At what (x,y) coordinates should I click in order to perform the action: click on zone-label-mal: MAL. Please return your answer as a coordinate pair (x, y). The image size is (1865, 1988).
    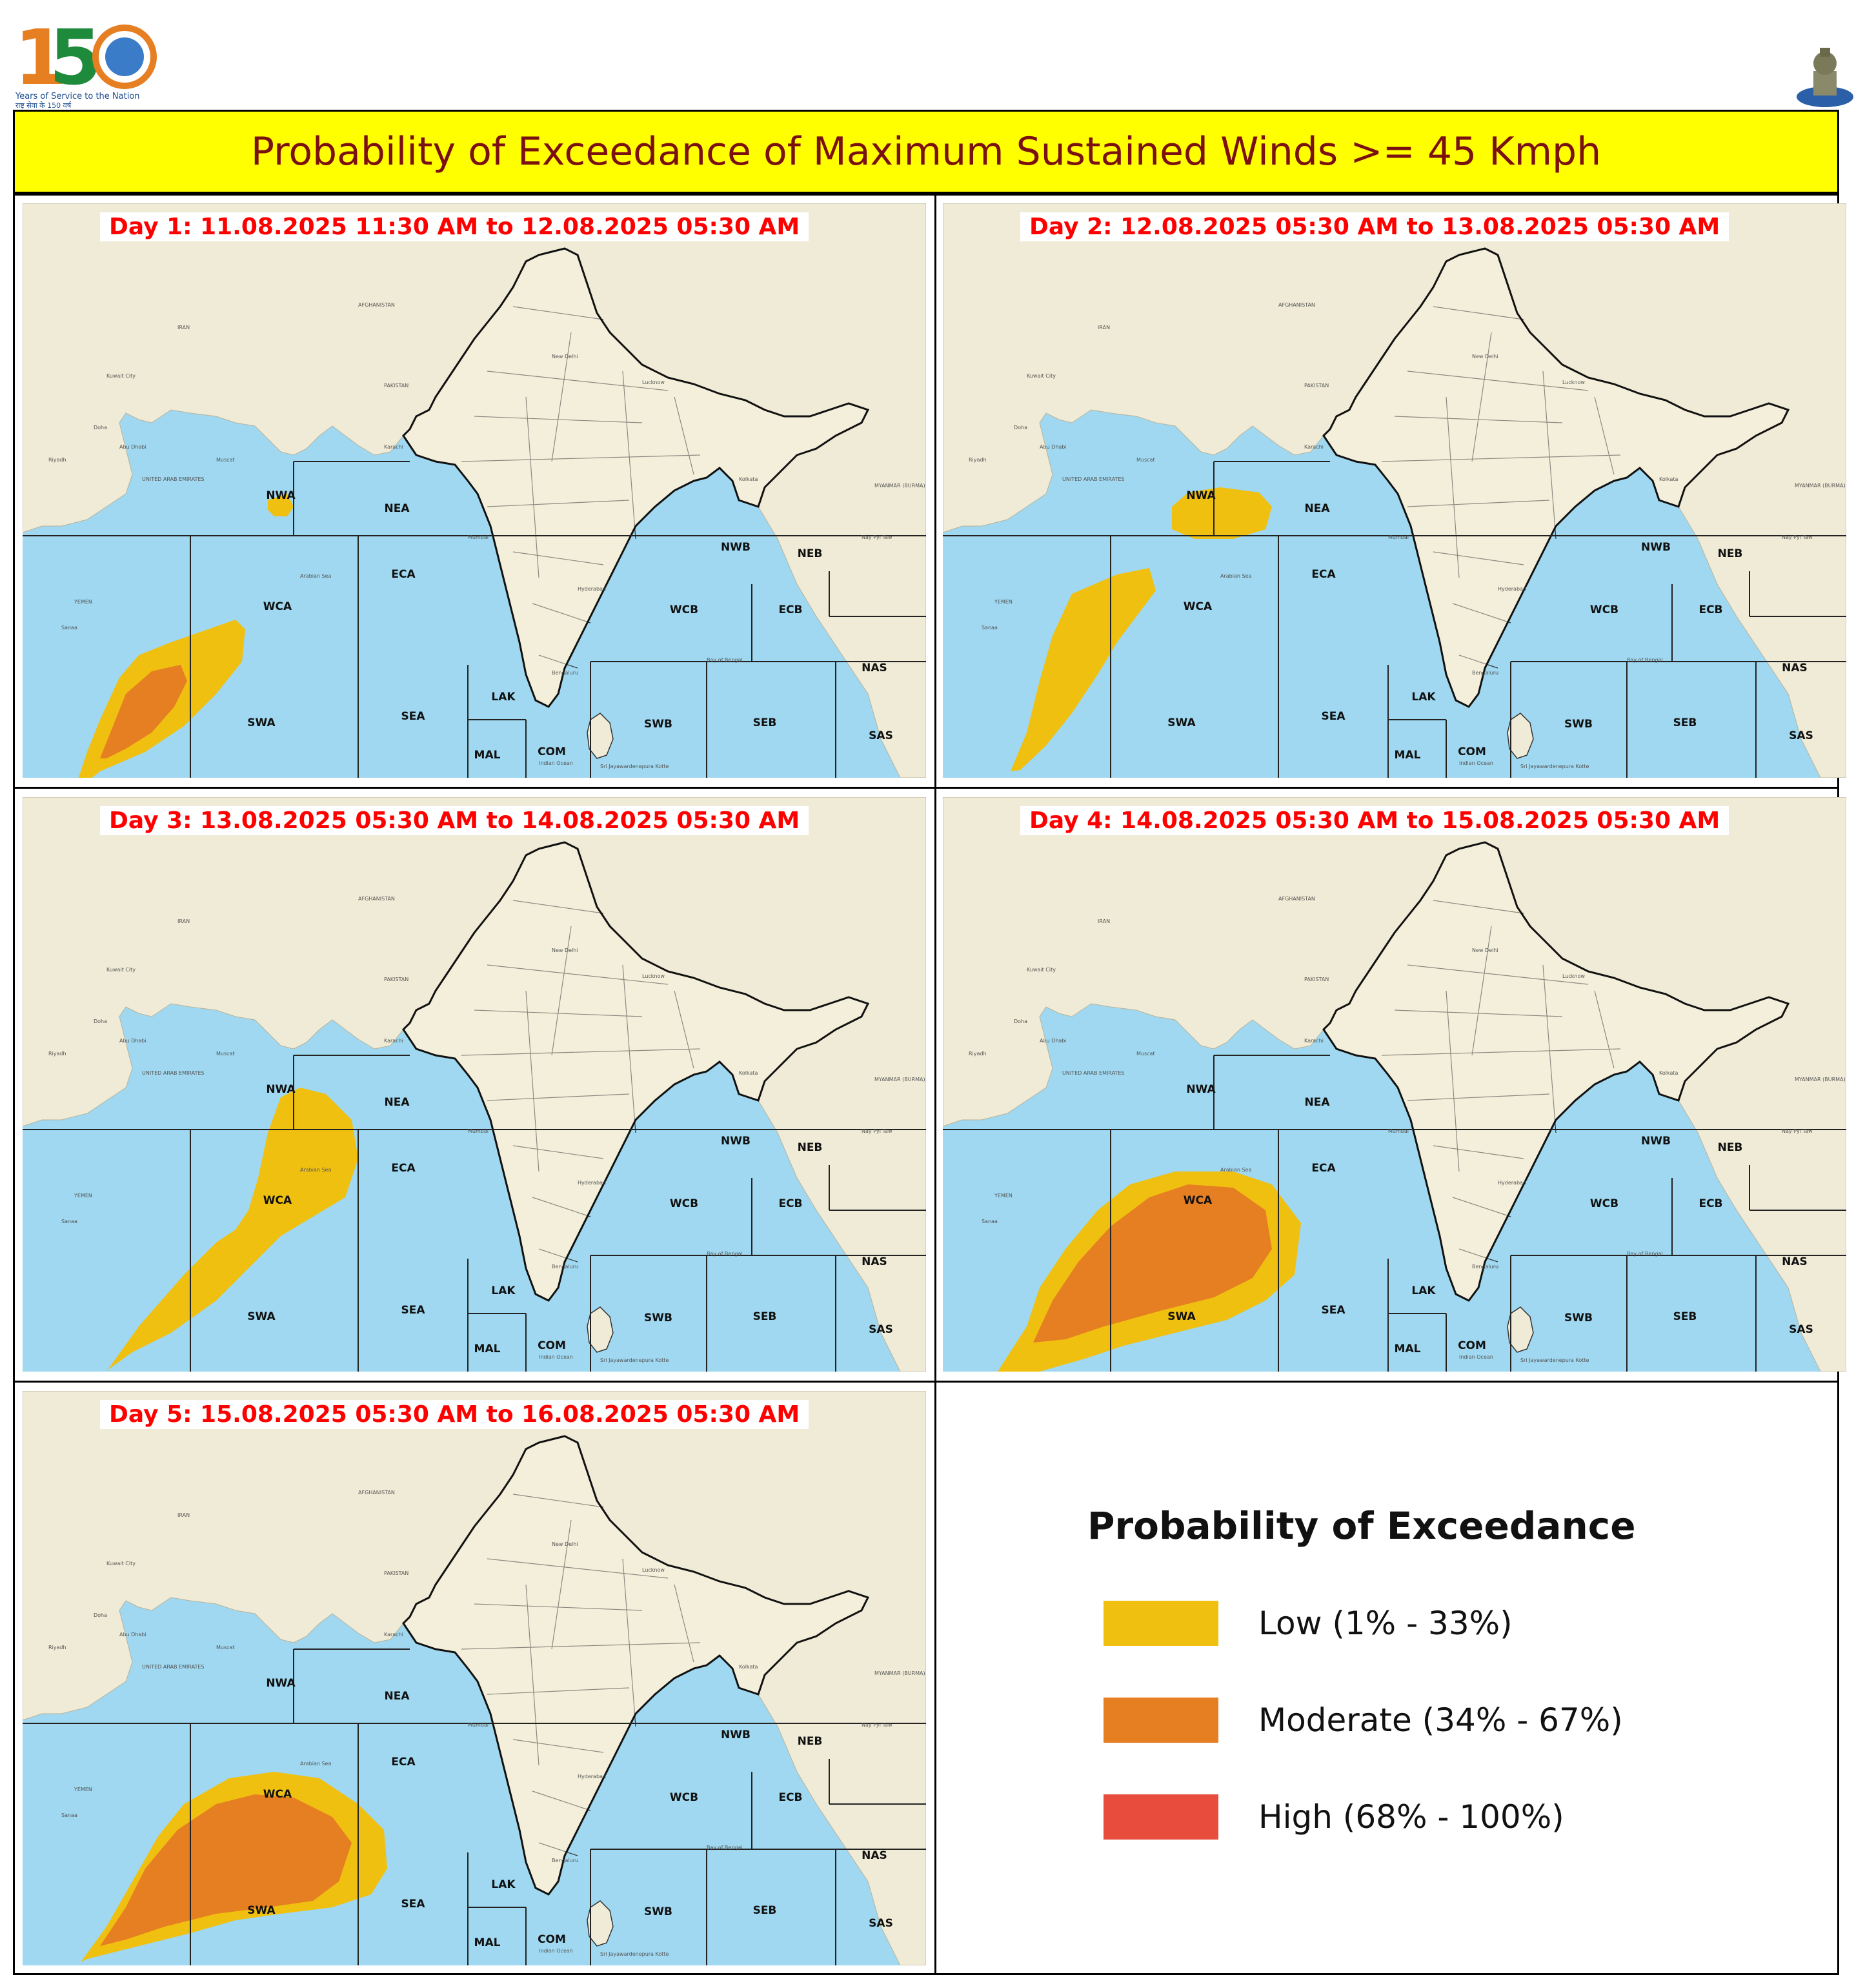
    Looking at the image, I should click on (1408, 1349).